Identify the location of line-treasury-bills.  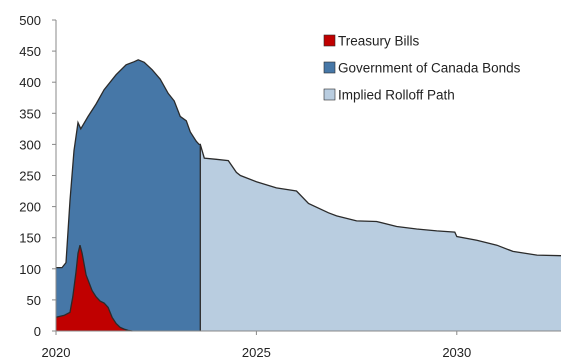
(94, 288).